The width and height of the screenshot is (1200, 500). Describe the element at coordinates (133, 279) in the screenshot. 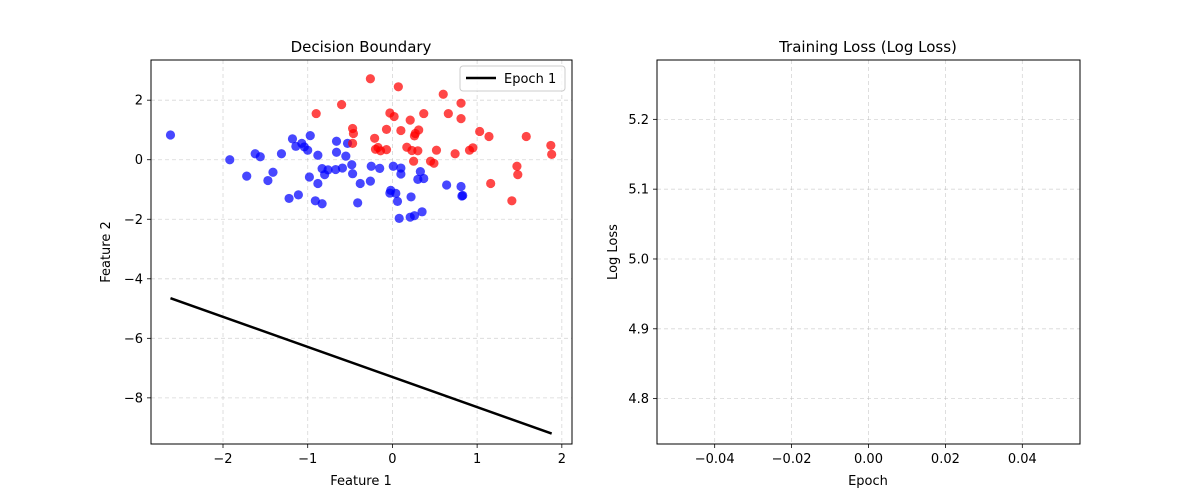

I see `y-tick-label: −4` at that location.